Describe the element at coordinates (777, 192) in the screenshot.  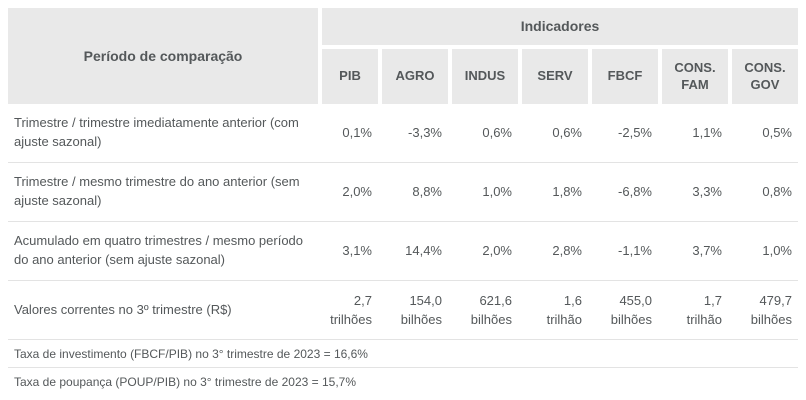
I see `value-cell: 0,8%` at that location.